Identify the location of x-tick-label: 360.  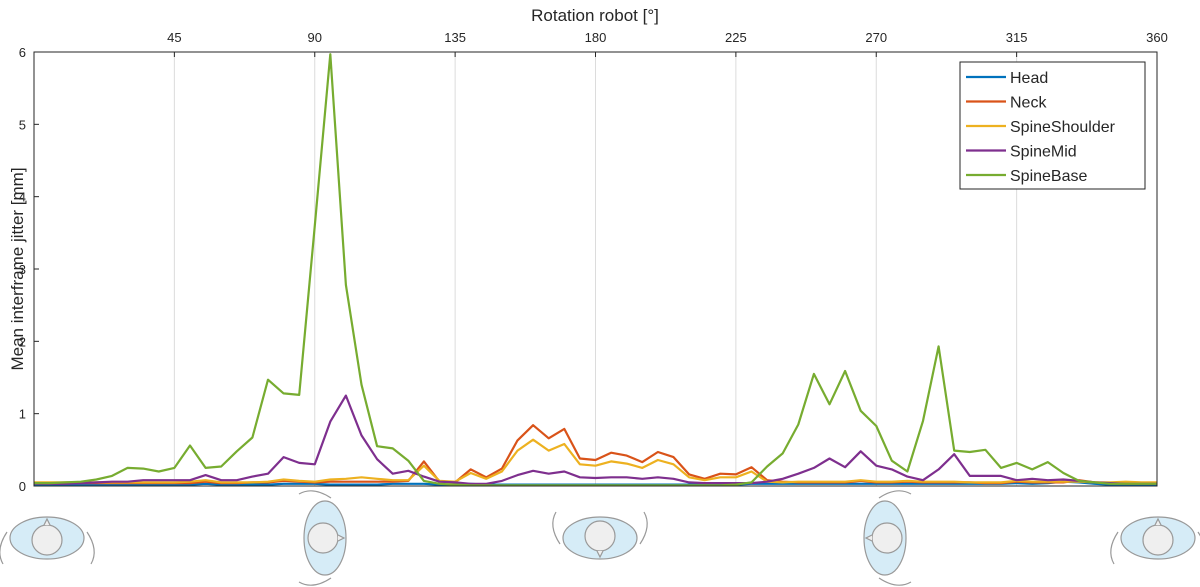
(1157, 37).